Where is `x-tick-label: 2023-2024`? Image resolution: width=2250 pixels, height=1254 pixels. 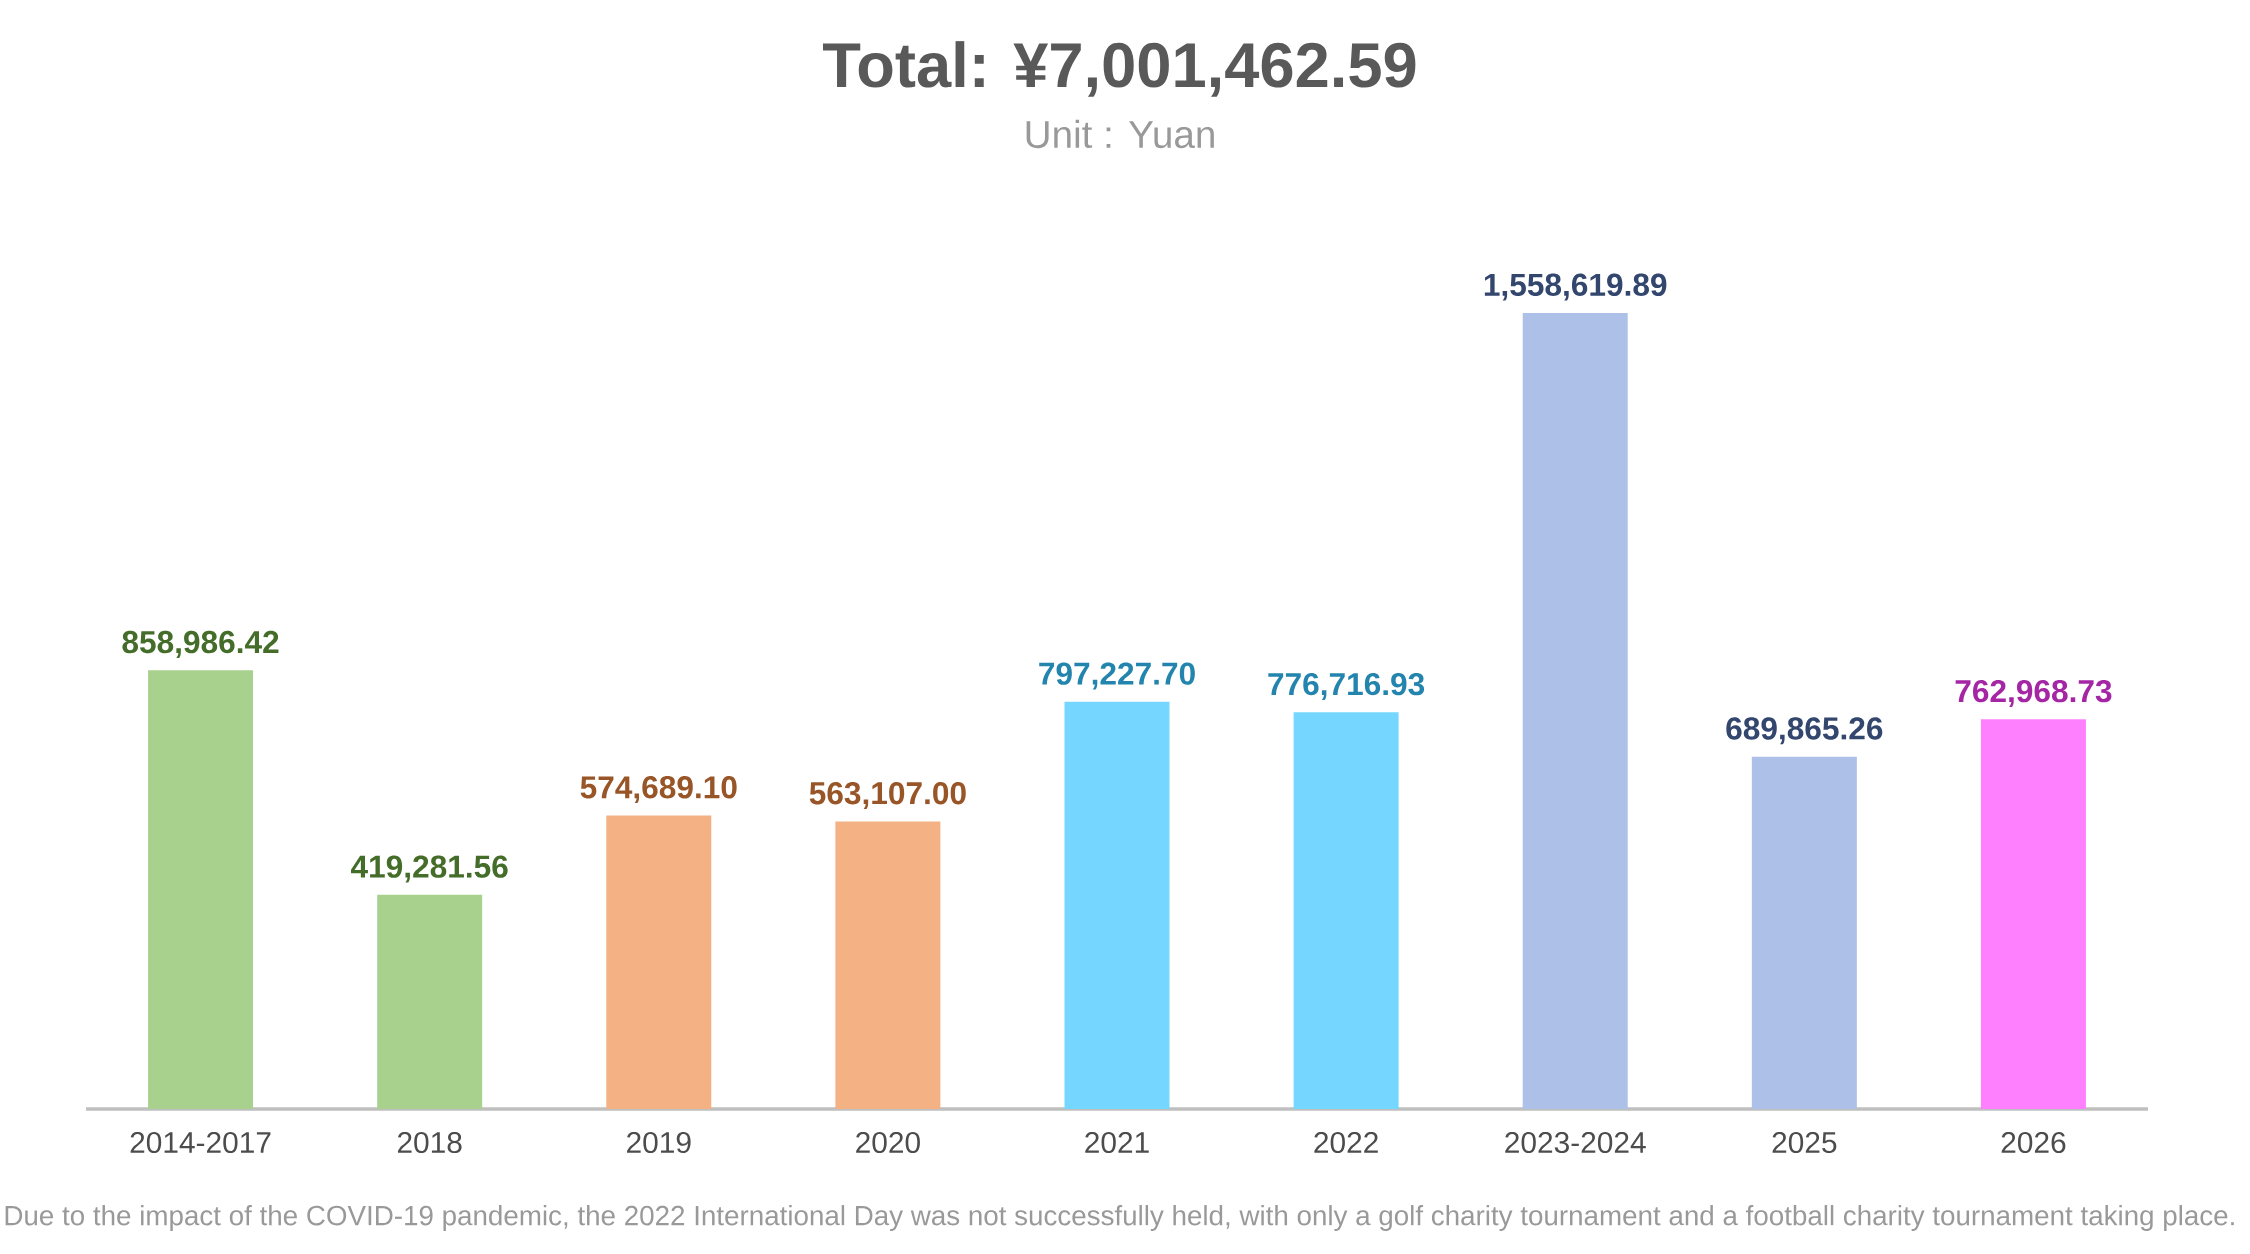 x-tick-label: 2023-2024 is located at coordinates (1575, 1142).